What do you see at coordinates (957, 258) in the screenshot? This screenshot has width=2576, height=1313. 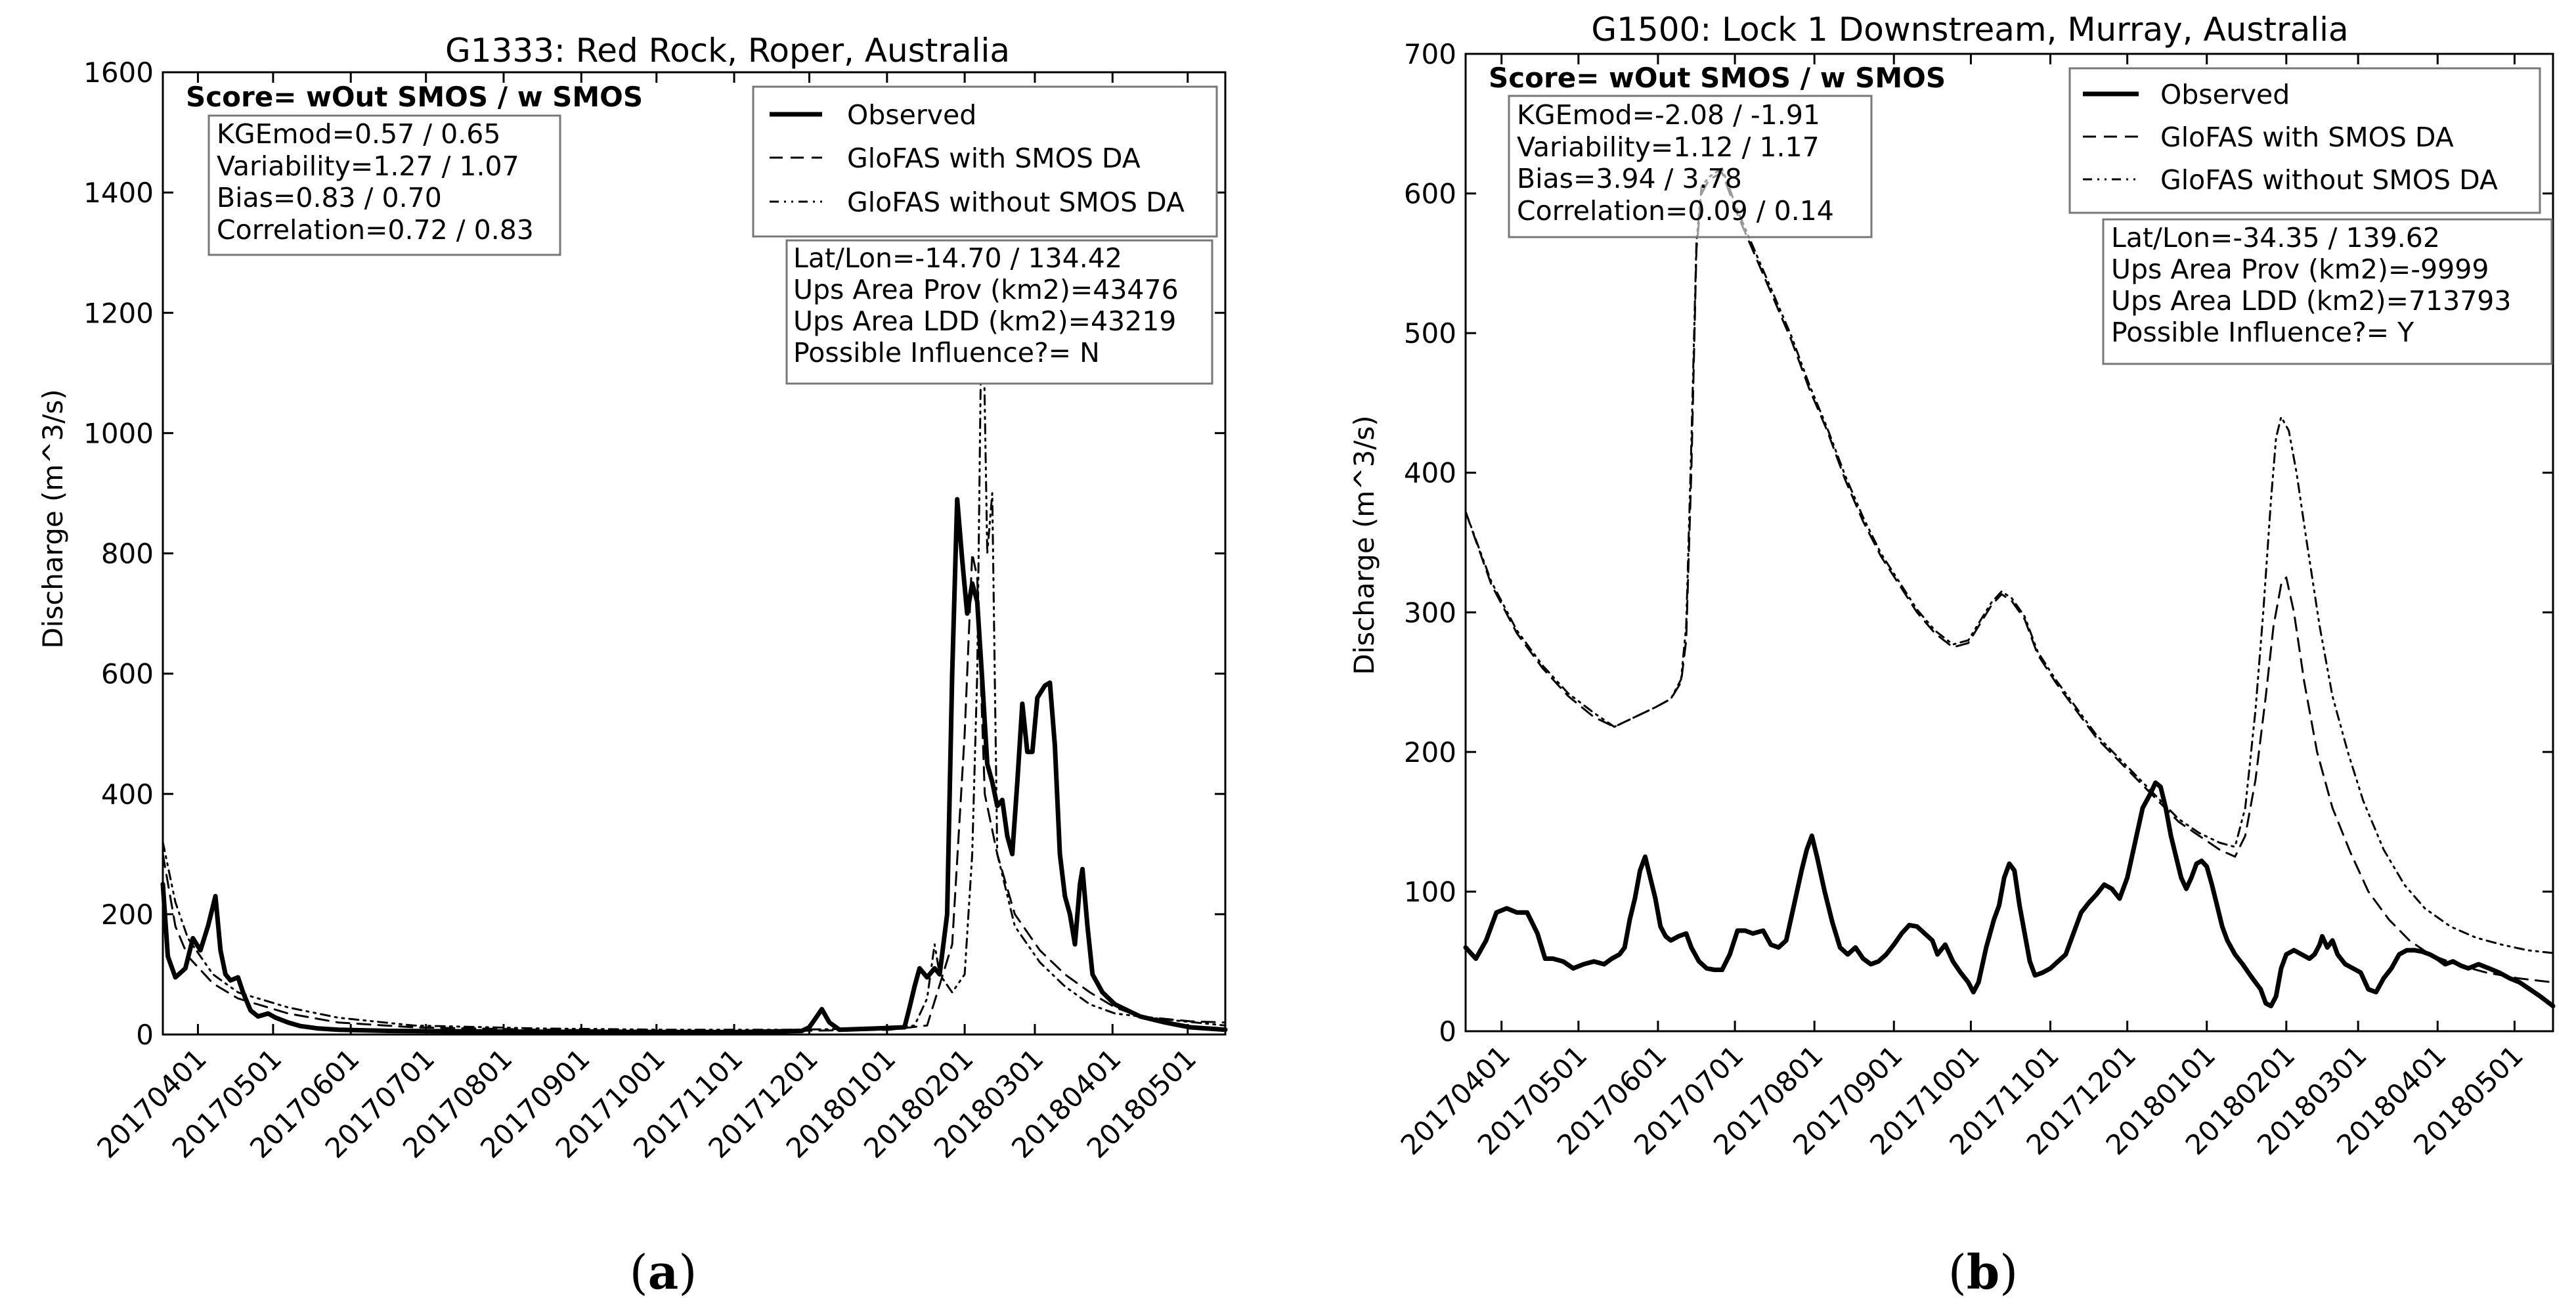 I see `chart-a-info-latlon: Lat/Lon=-14.70 / 134.42` at bounding box center [957, 258].